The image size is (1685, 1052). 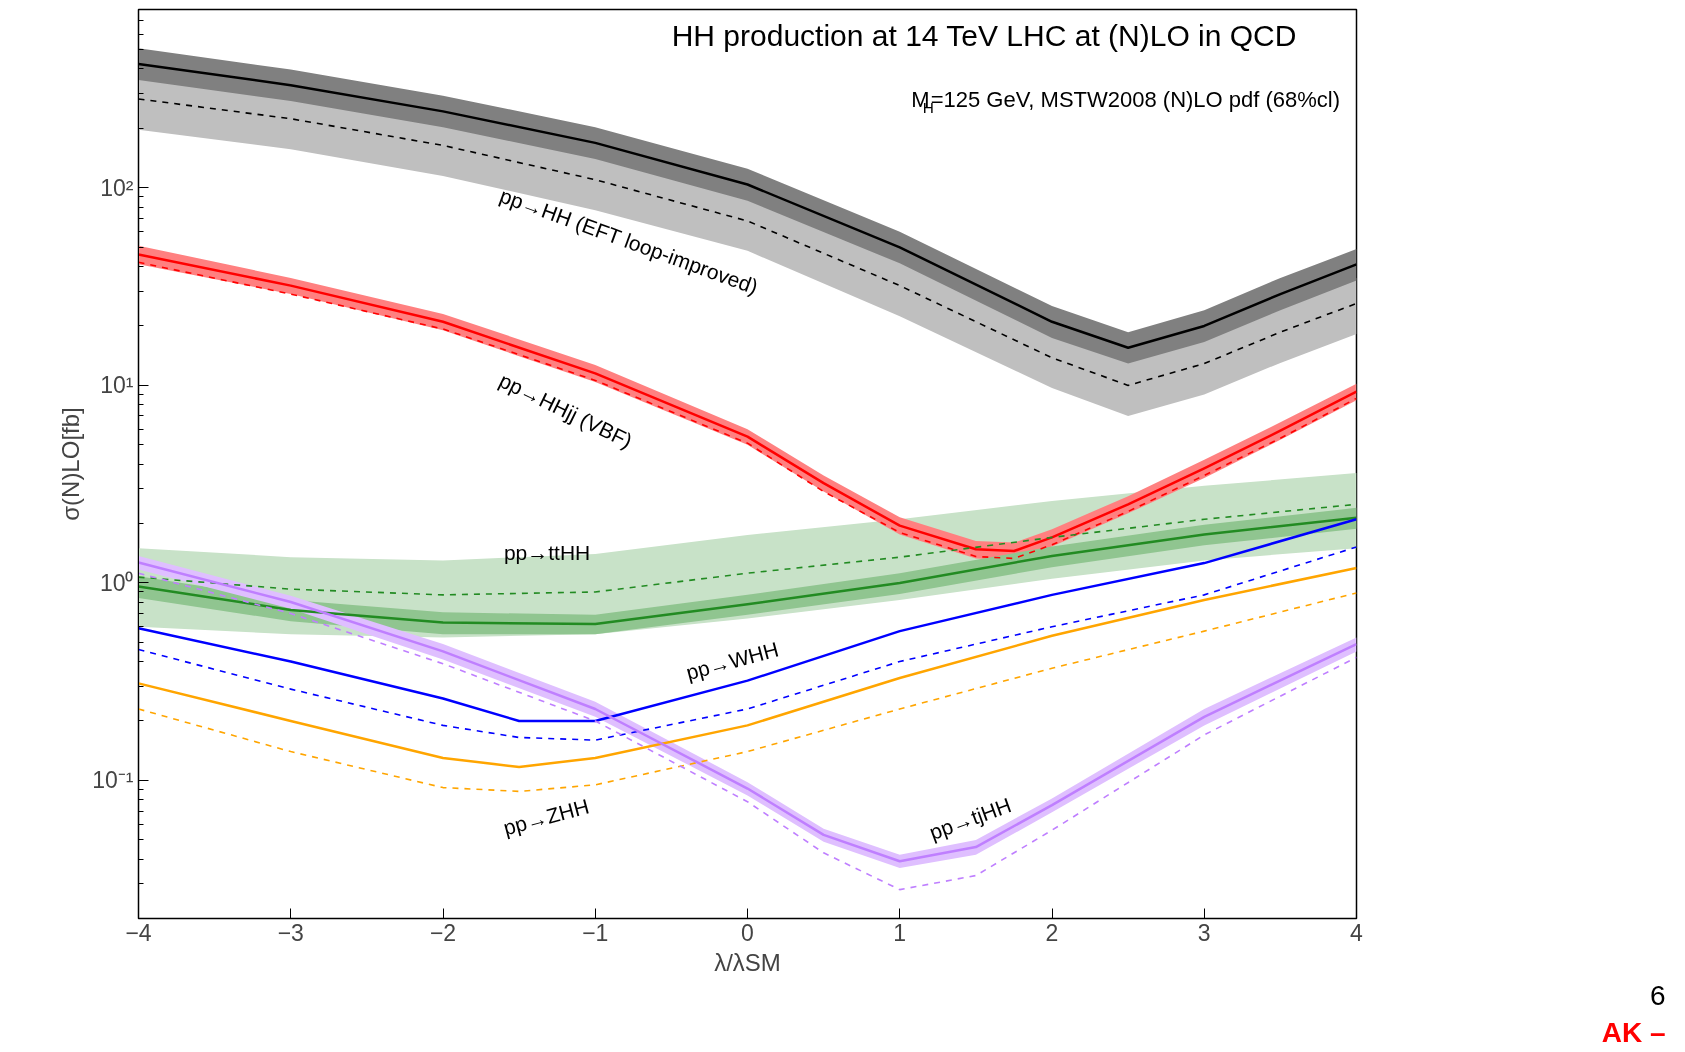 What do you see at coordinates (747, 962) in the screenshot?
I see `x-axis-title: λ/λSM` at bounding box center [747, 962].